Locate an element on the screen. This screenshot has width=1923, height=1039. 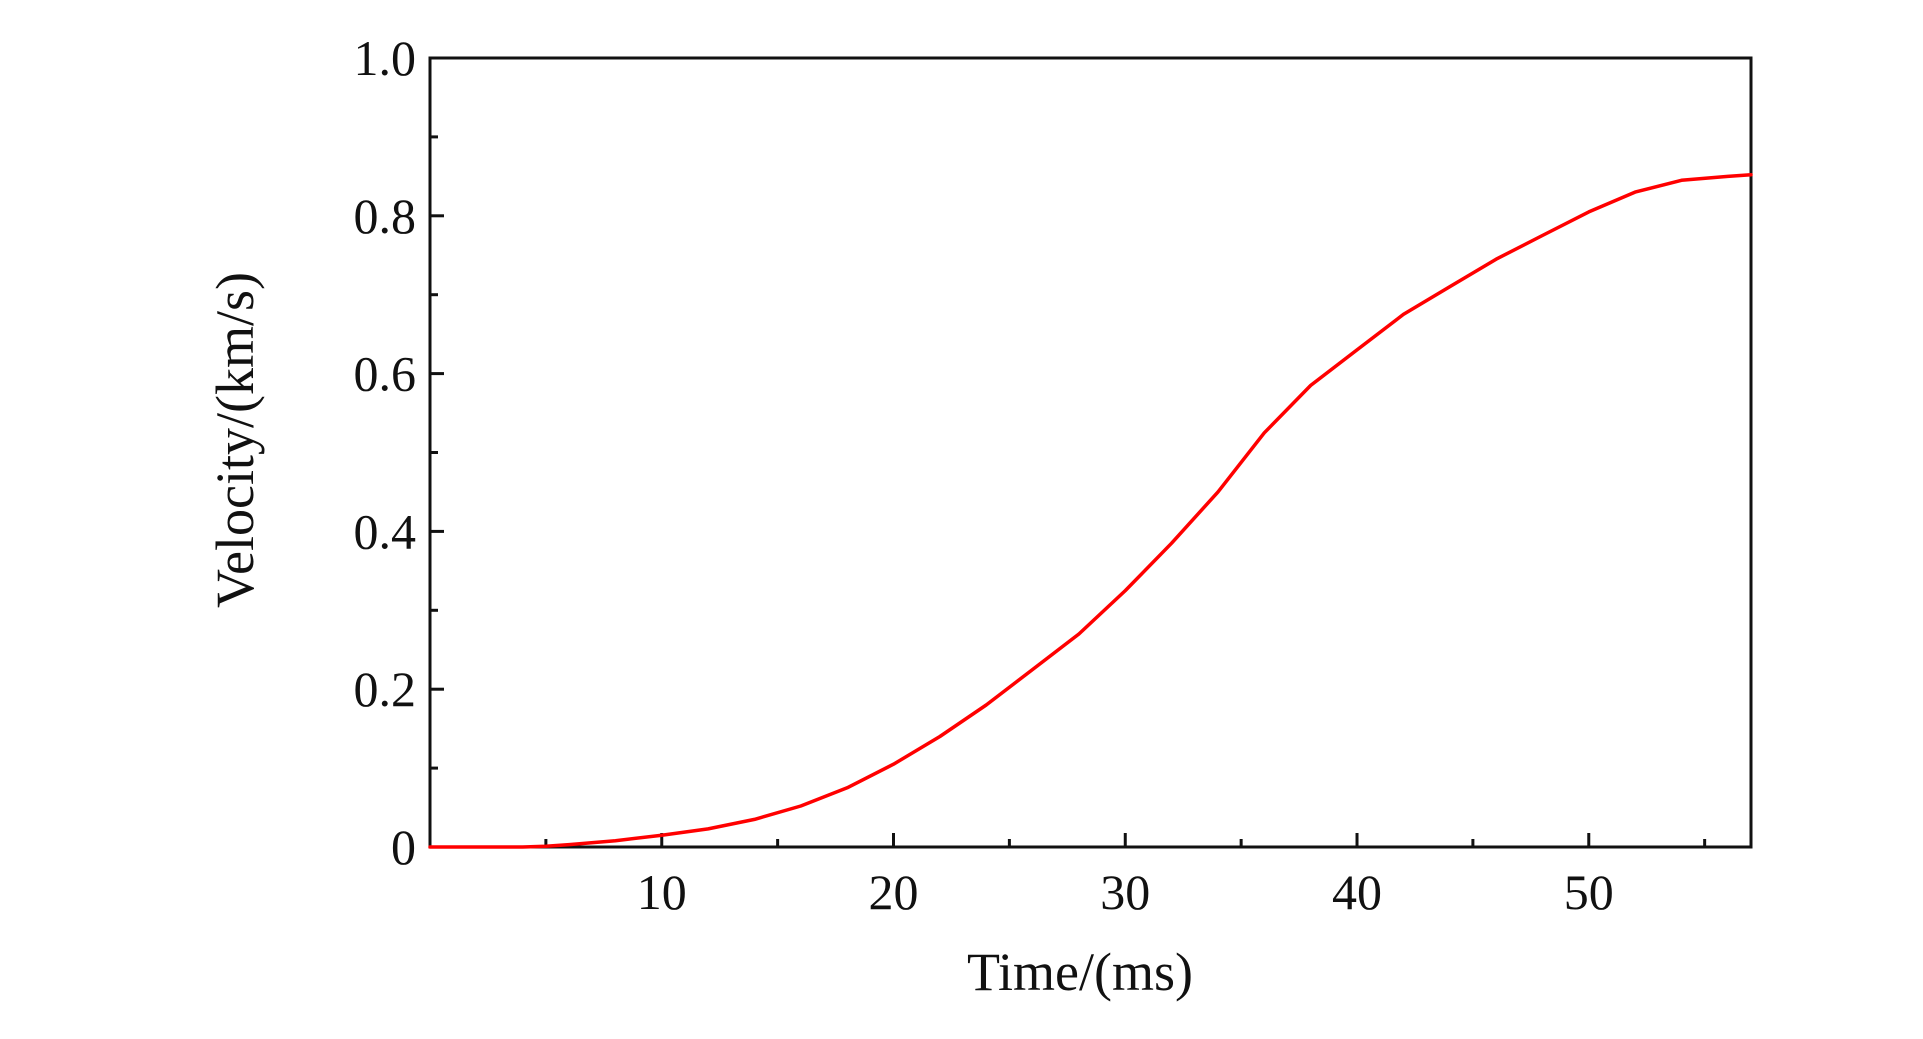
x-axis-title: Time/(ms) is located at coordinates (1080, 972).